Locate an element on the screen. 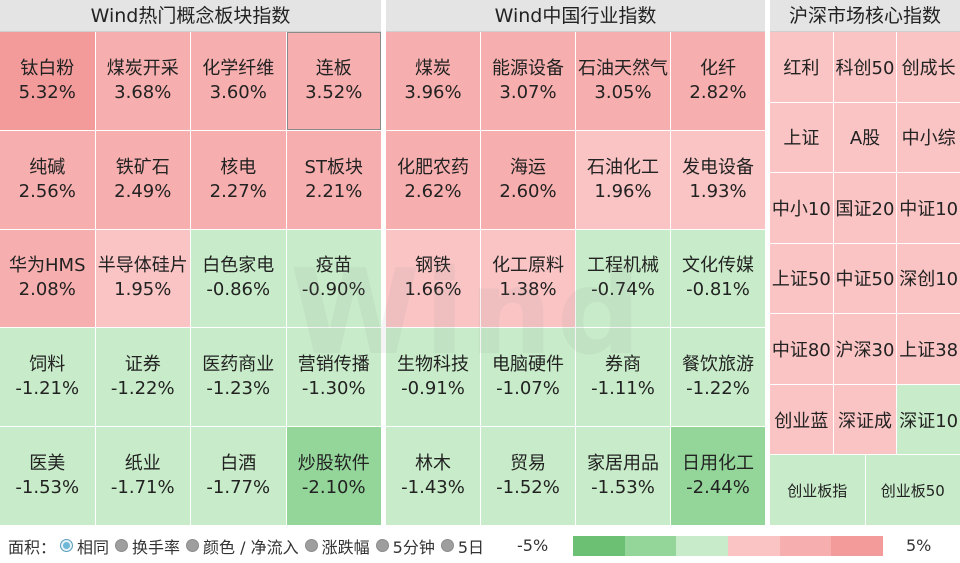 The image size is (960, 563). industry-tile: 能源设备 3.07% is located at coordinates (528, 81).